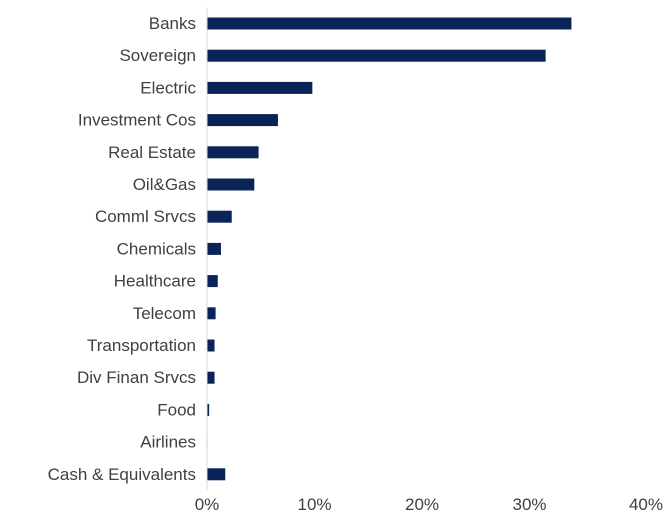 Image resolution: width=670 pixels, height=517 pixels. What do you see at coordinates (164, 313) in the screenshot?
I see `category-label: Telecom` at bounding box center [164, 313].